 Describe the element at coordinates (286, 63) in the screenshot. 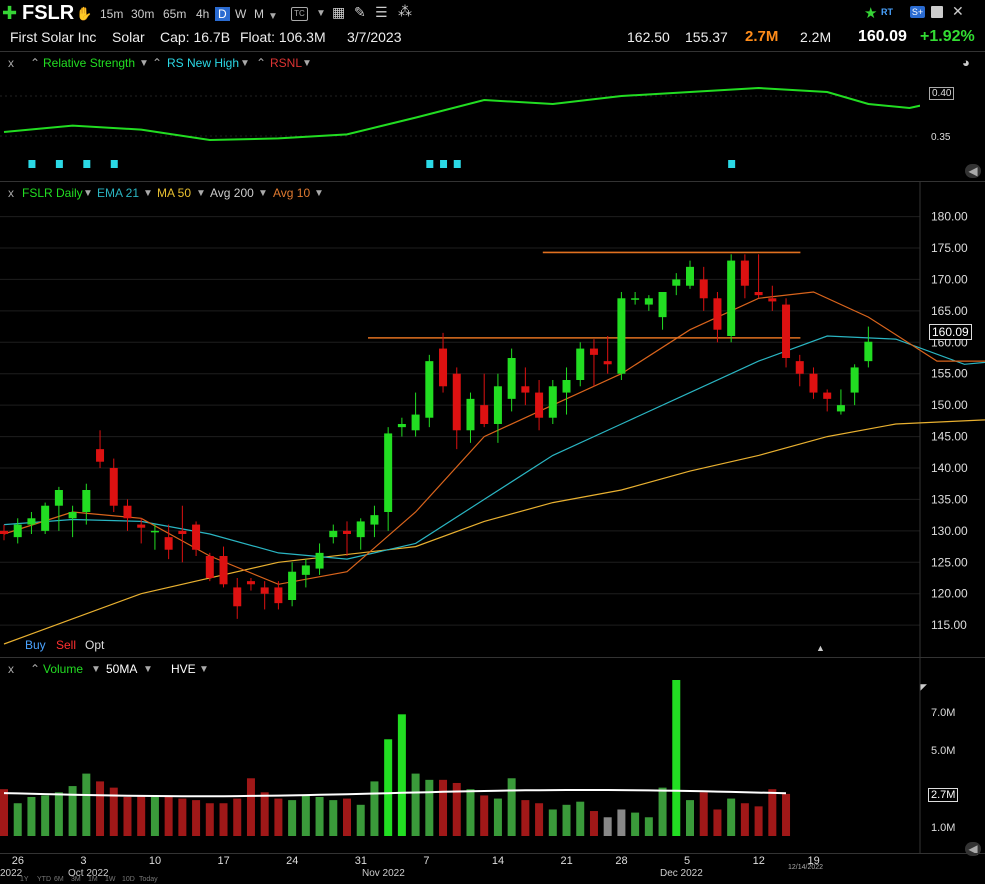

I see `rsnl-label: RSNL` at that location.